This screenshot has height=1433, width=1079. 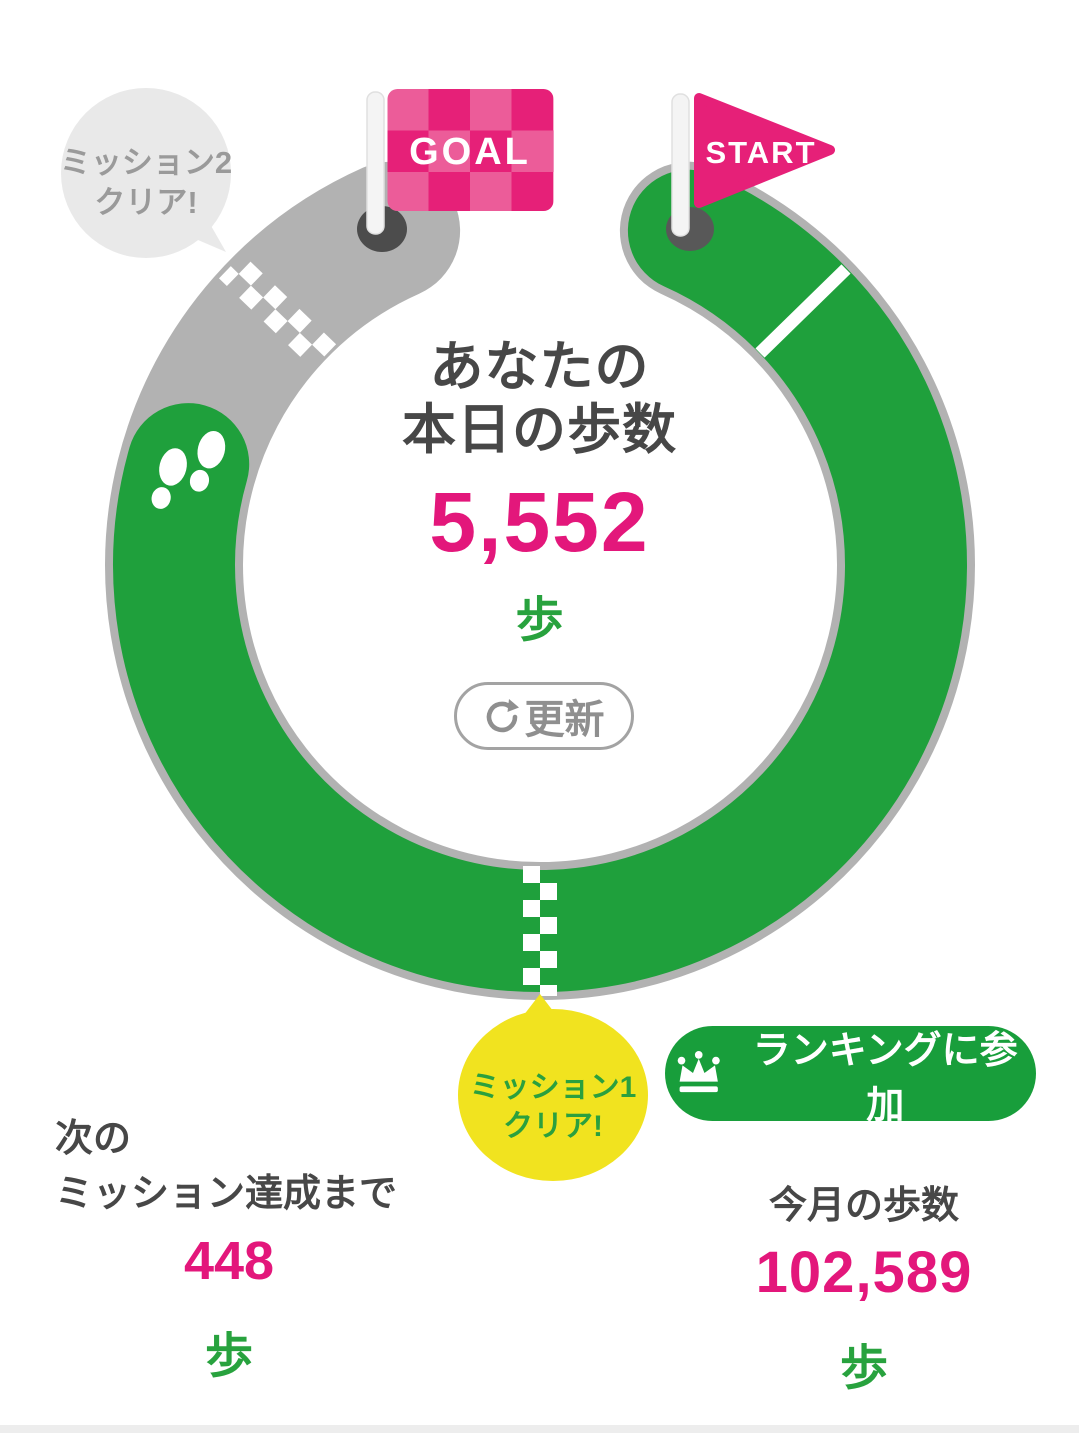 What do you see at coordinates (188, 469) in the screenshot?
I see `footprints-icon` at bounding box center [188, 469].